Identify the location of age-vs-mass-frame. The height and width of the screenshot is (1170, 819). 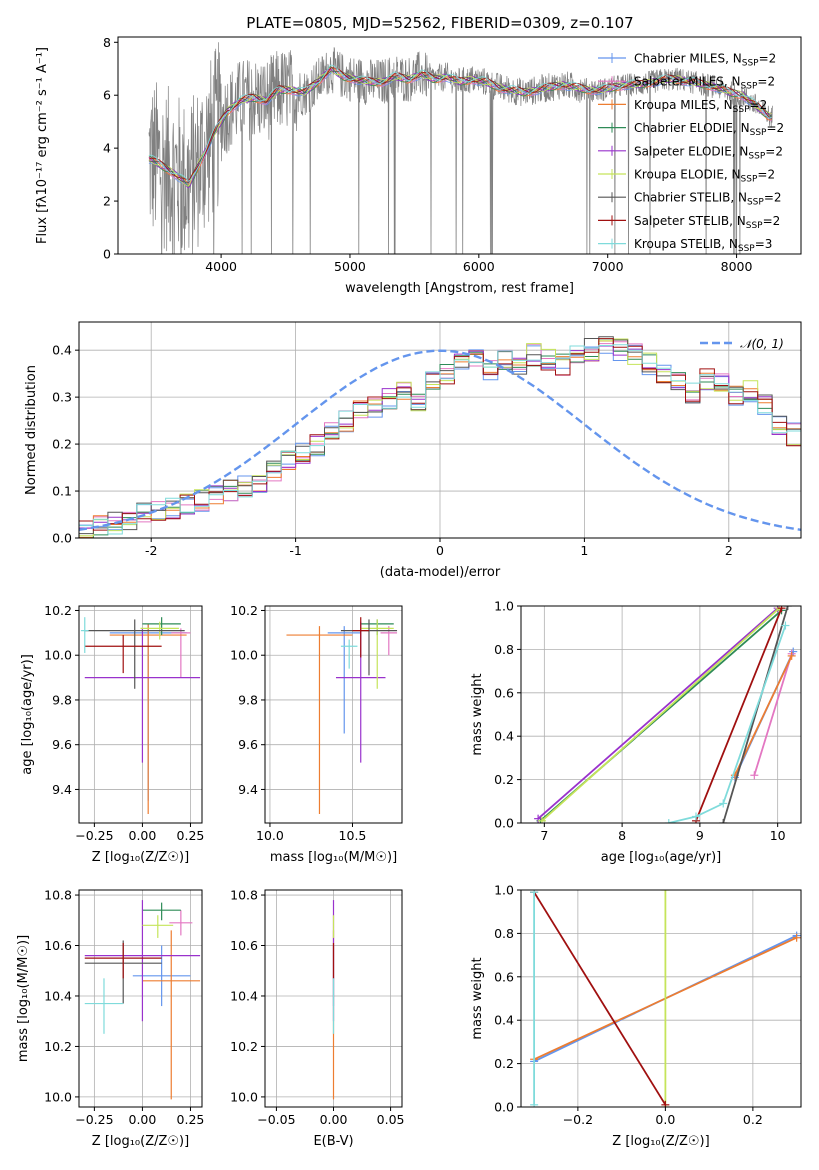
(333, 714).